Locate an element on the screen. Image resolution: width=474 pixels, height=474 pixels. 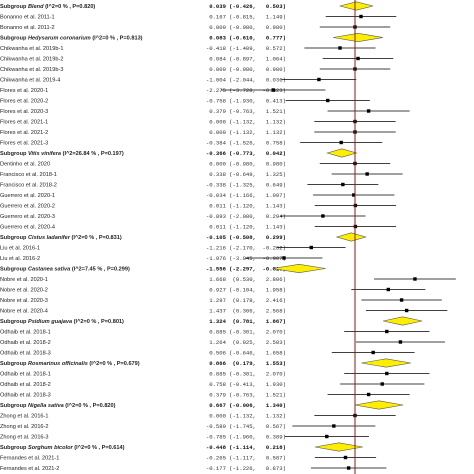
ci-upper: 0.572) is located at coordinates (276, 48).